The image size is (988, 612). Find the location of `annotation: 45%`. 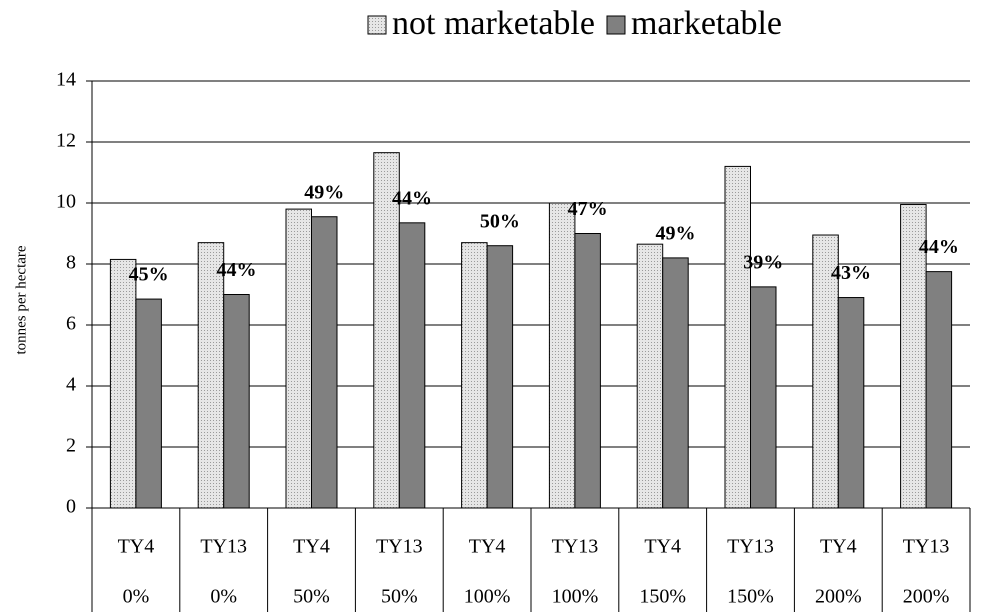

annotation: 45% is located at coordinates (149, 275).